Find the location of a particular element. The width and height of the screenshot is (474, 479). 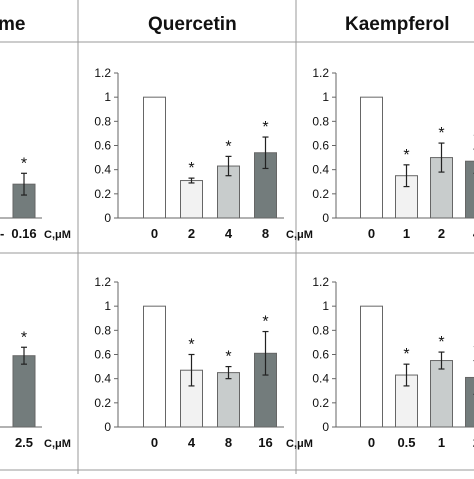

column-title-quercetin: Quercetin is located at coordinates (192, 25).